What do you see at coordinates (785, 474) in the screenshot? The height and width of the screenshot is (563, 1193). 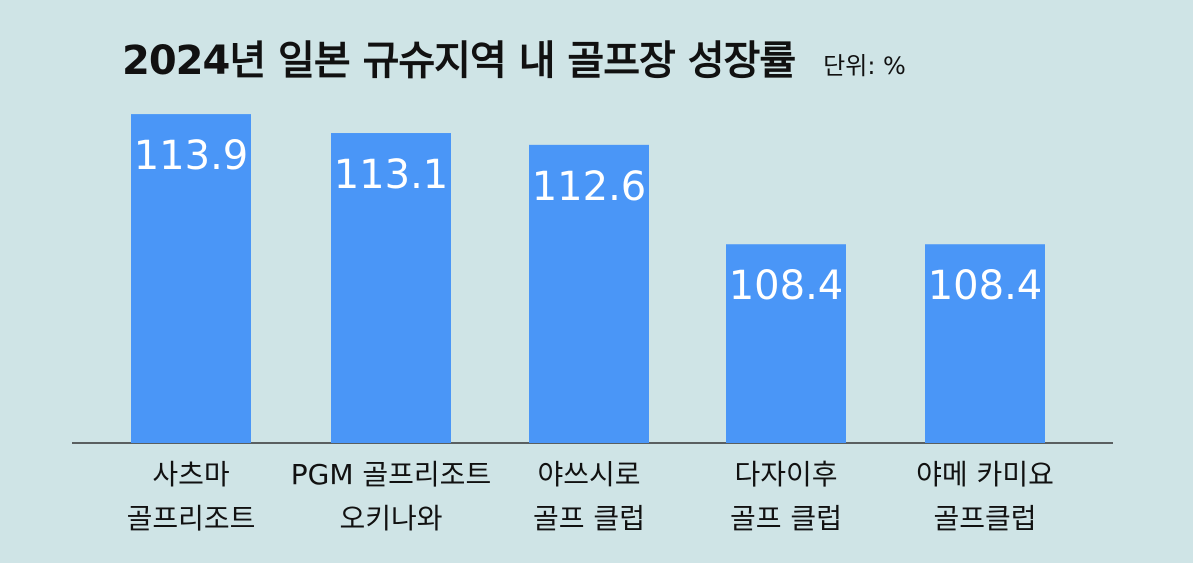 I see `x-tick-label: 다자이후` at bounding box center [785, 474].